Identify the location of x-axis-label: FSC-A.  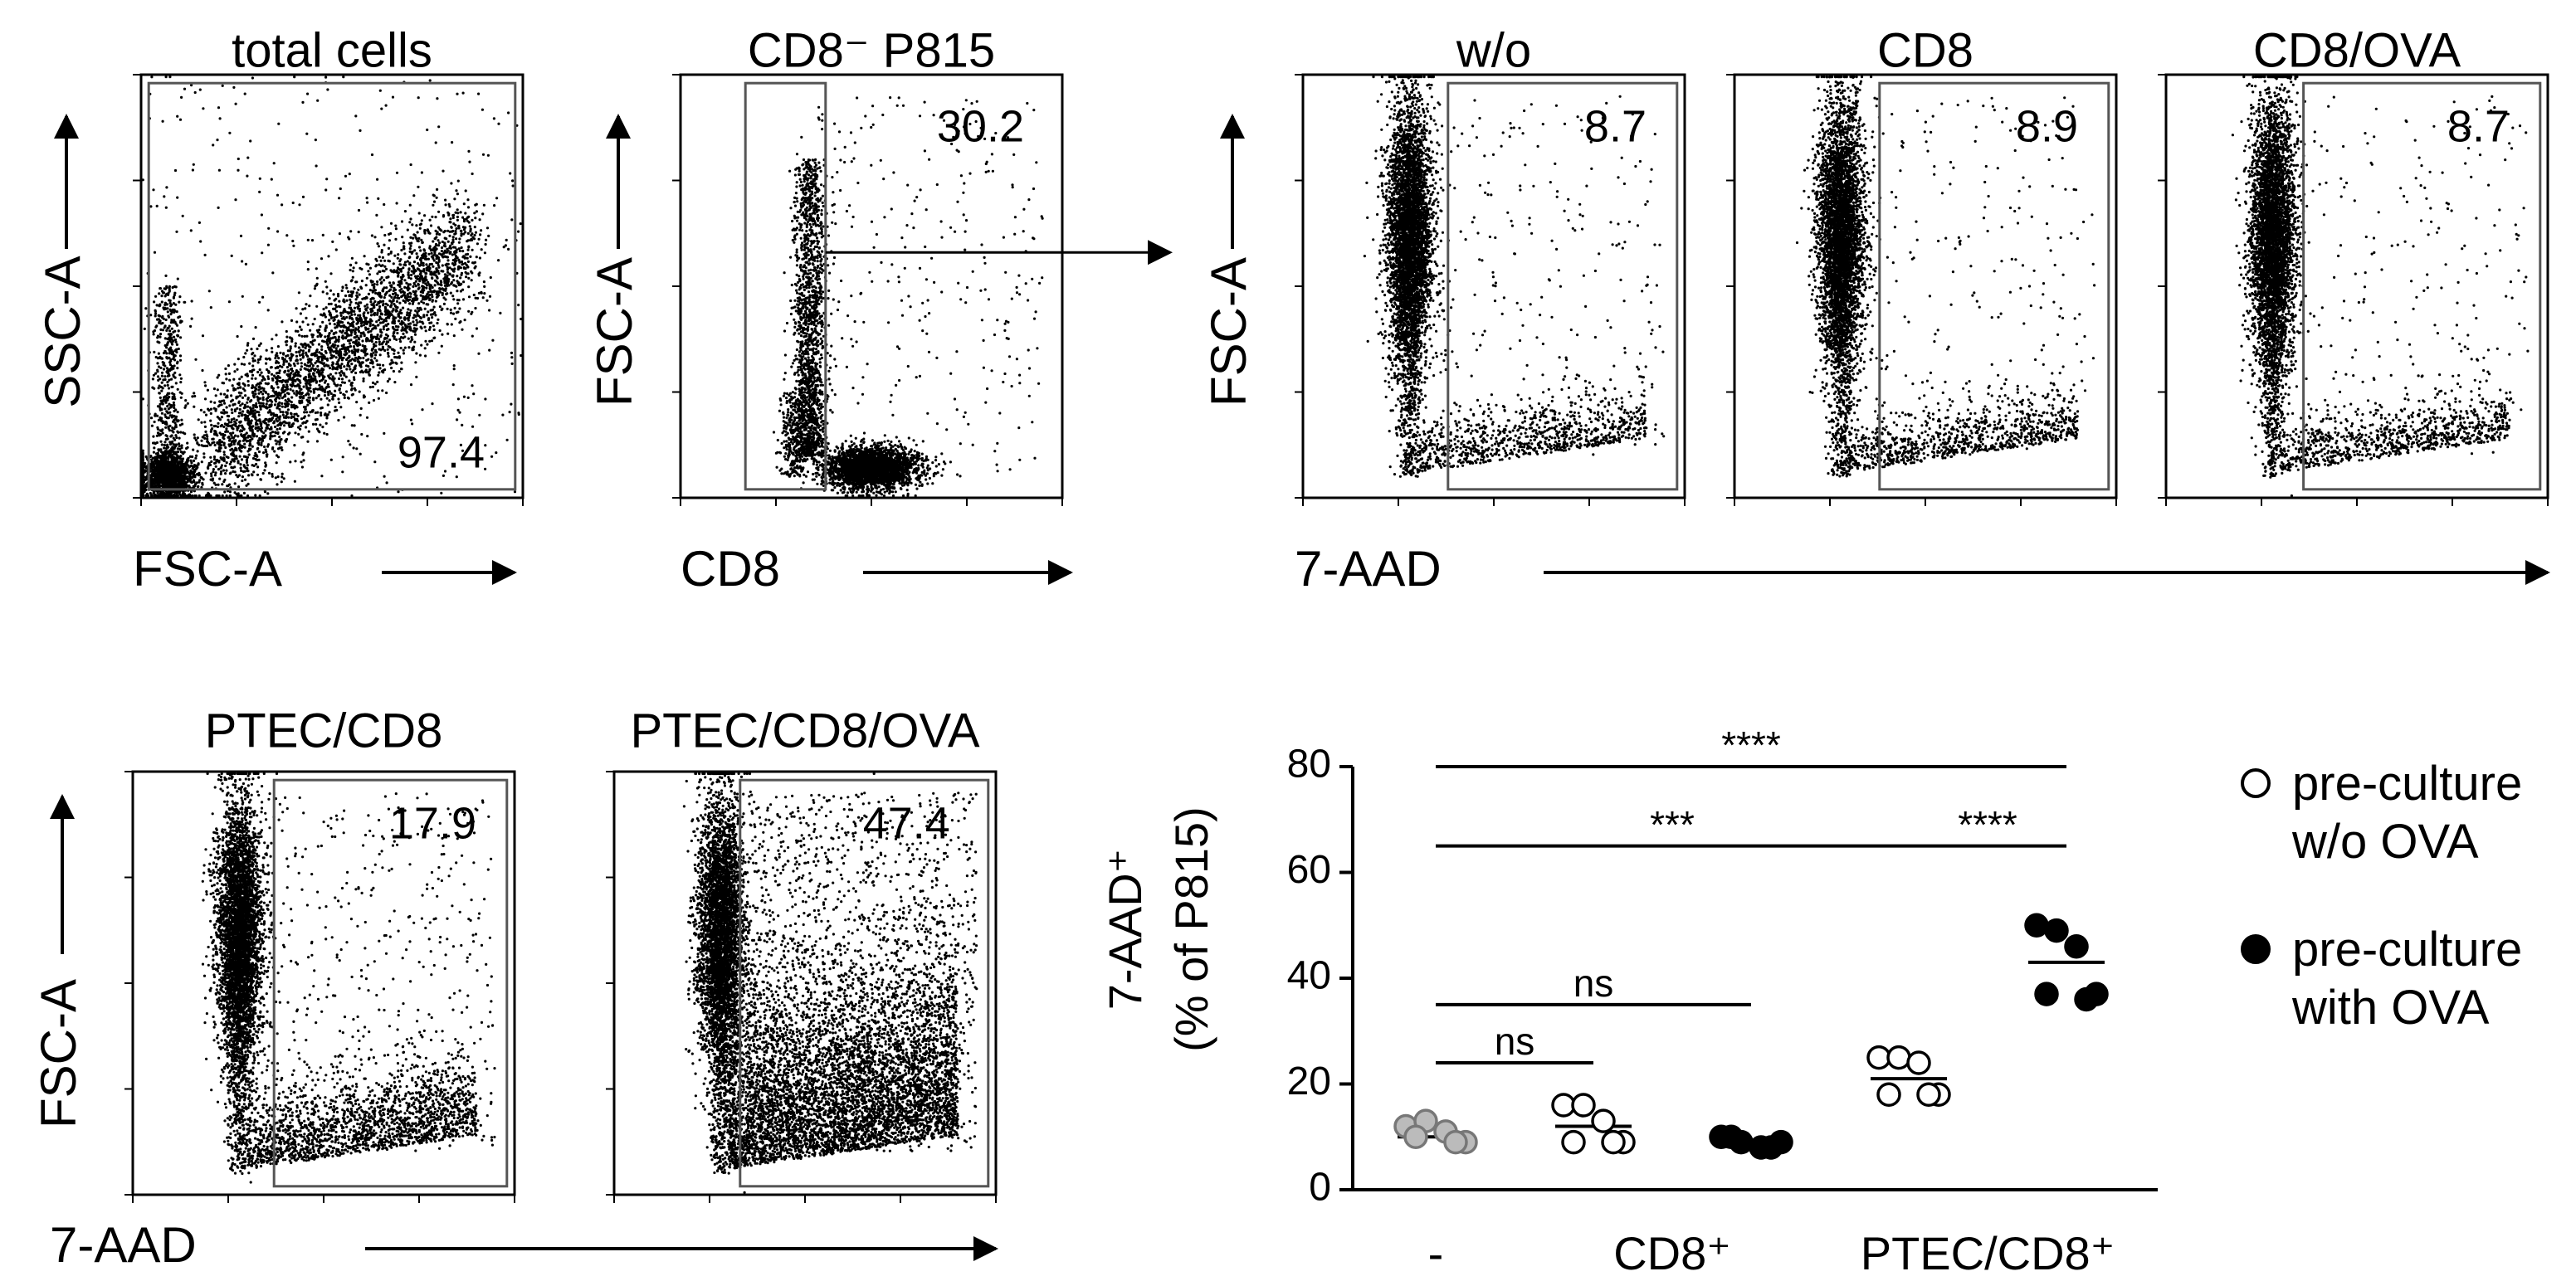
(208, 569).